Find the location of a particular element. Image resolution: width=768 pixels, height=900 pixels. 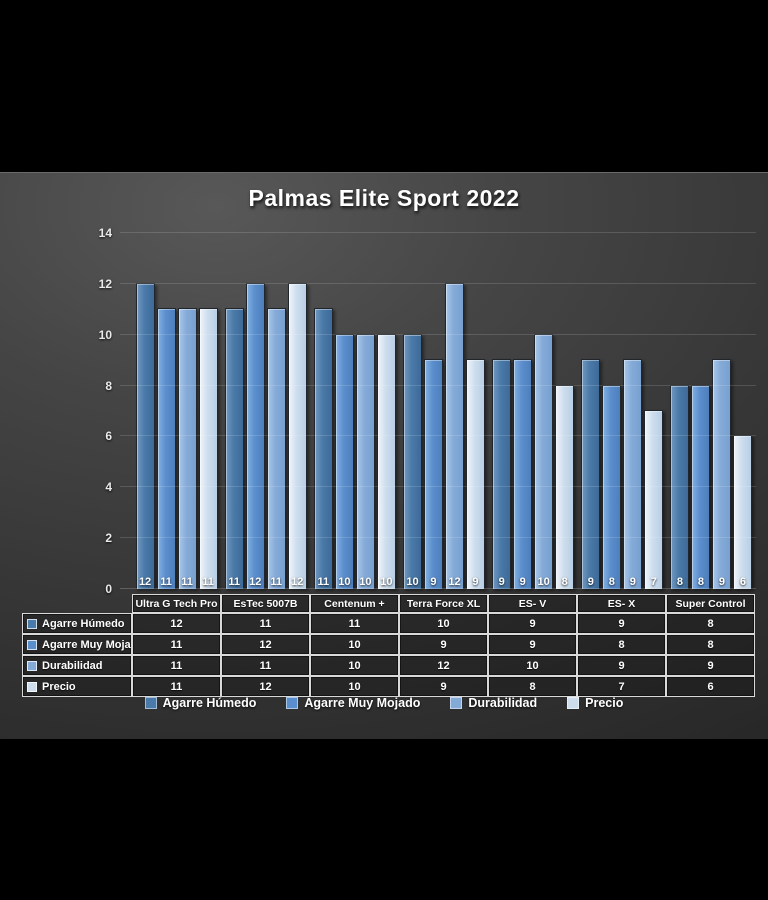

table-header-cell: EsTec 5007B is located at coordinates (265, 603).